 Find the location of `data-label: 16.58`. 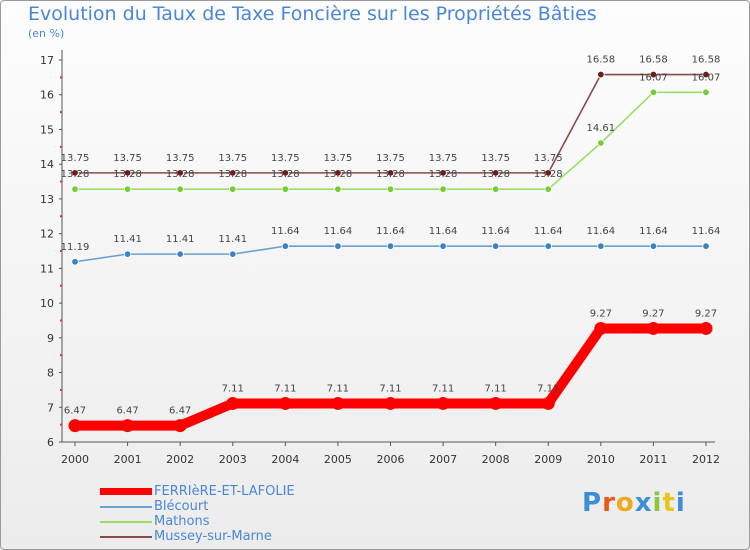

data-label: 16.58 is located at coordinates (601, 60).